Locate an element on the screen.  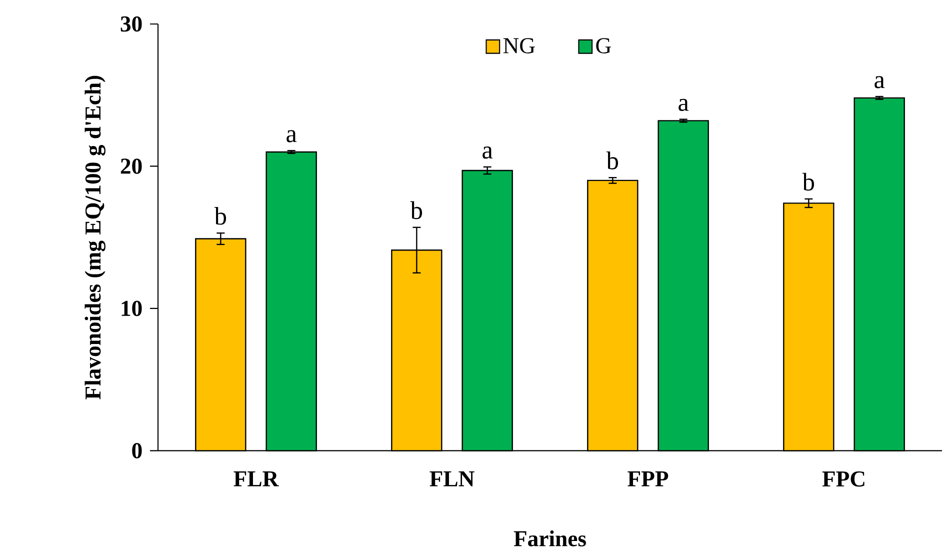
y-axis-title: Flavonoides (mg EQ/100 g d'Ech) is located at coordinates (95, 238).